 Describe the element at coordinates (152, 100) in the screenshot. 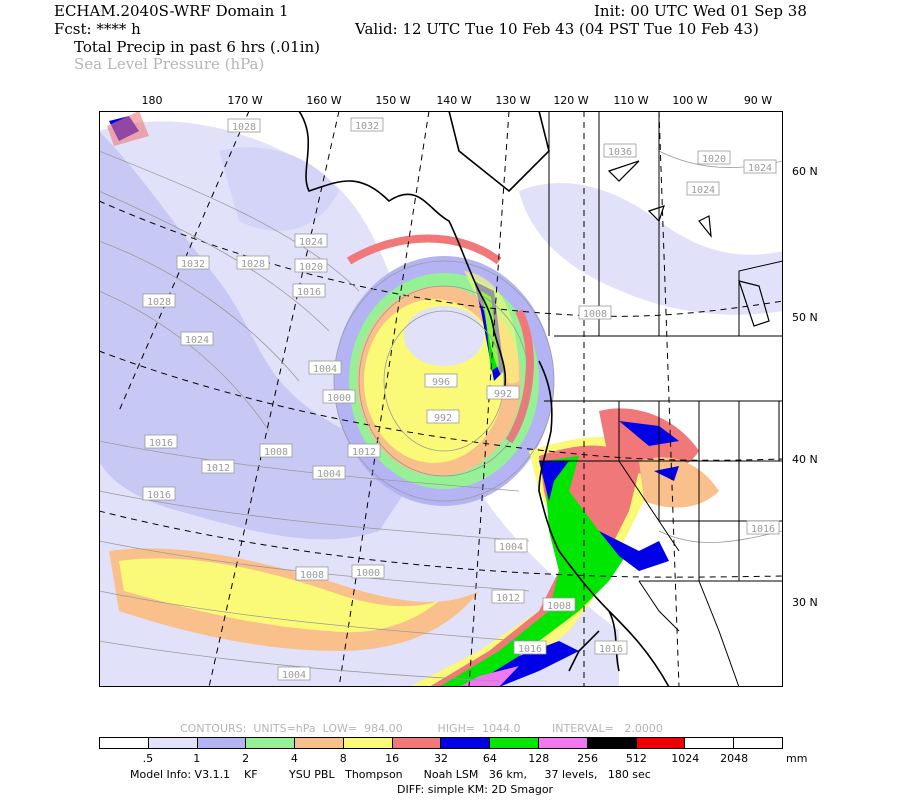

I see `longitude-label: 180` at that location.